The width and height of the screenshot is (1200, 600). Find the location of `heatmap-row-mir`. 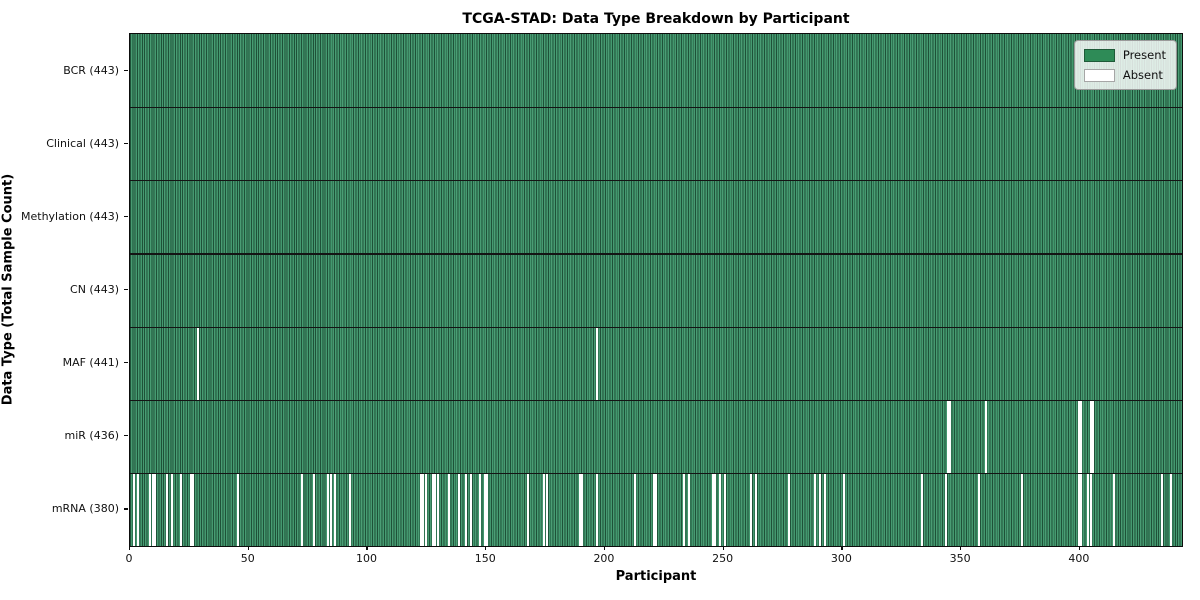

heatmap-row-mir is located at coordinates (656, 436).